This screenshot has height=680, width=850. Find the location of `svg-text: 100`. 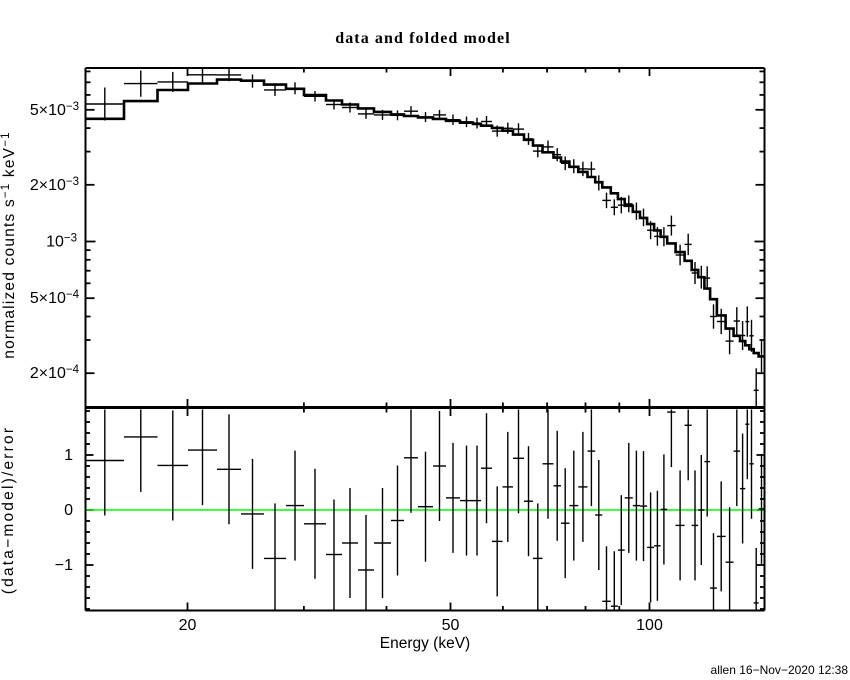

svg-text: 100 is located at coordinates (649, 625).